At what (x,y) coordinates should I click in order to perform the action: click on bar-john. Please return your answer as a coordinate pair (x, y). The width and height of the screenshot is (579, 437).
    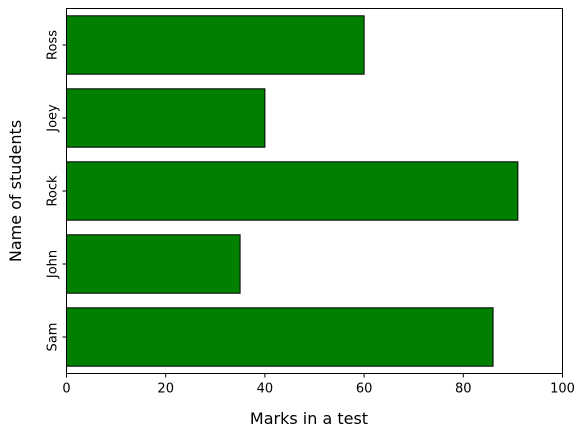
    Looking at the image, I should click on (153, 264).